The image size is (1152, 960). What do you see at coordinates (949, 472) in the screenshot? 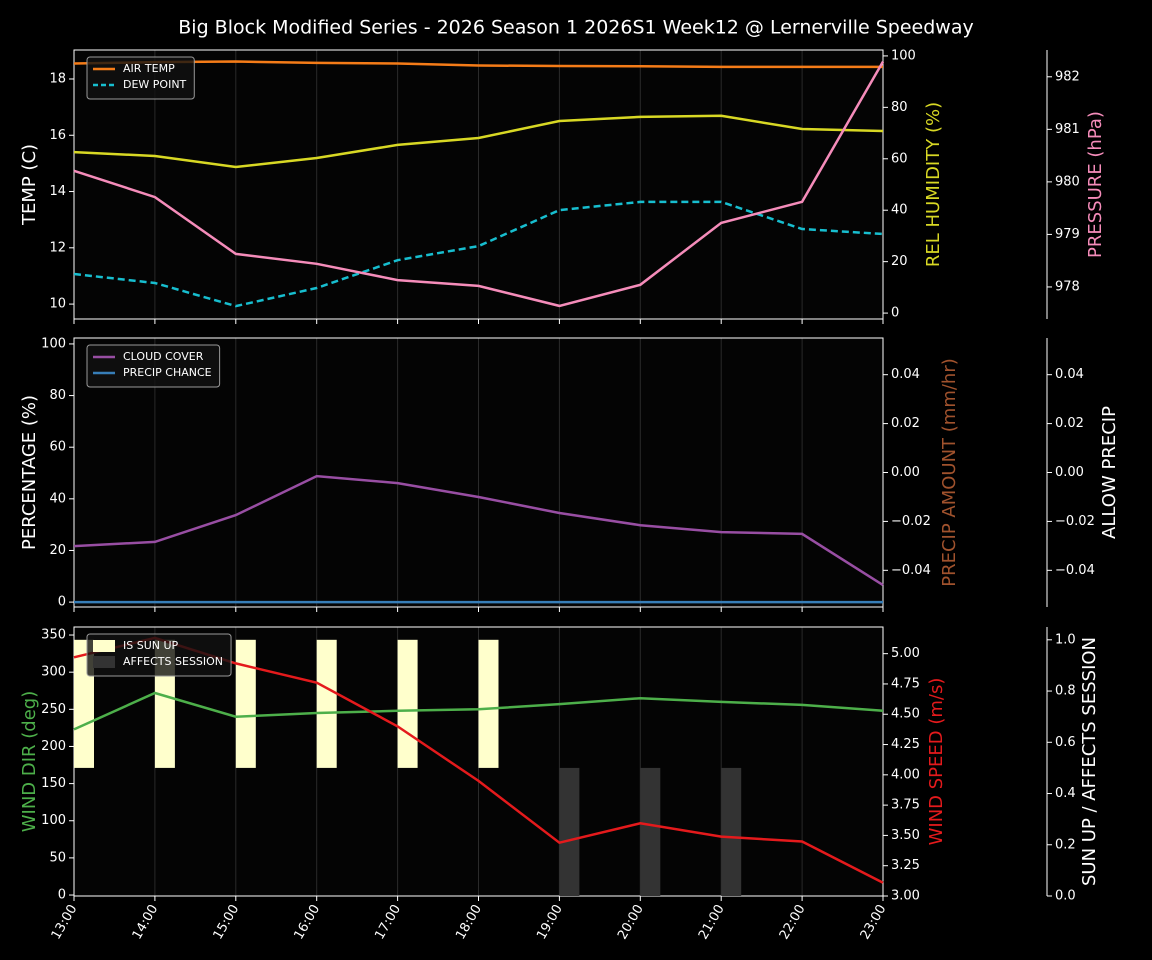
I see `y2-axis-label: PRECIP AMOUNT (mm/hr)` at bounding box center [949, 472].